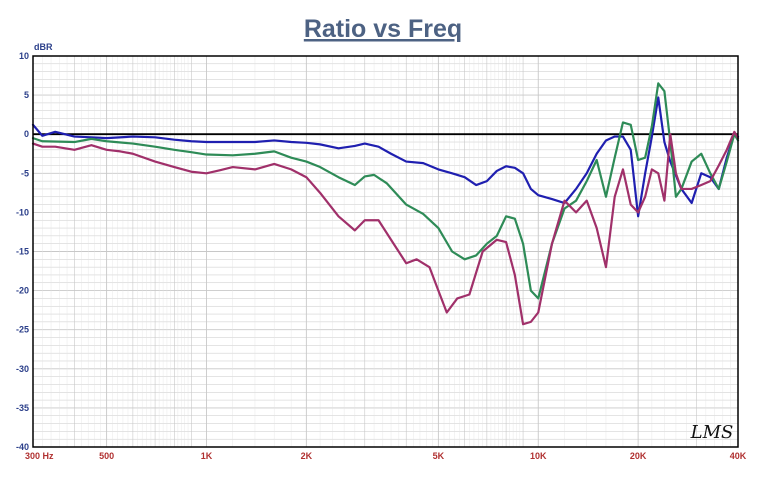 The height and width of the screenshot is (481, 765). I want to click on x-tick-label: 300 Hz, so click(39, 456).